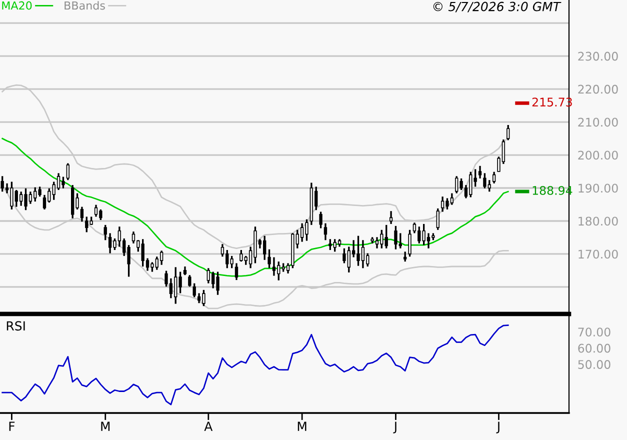 Image resolution: width=627 pixels, height=440 pixels. I want to click on x-tick-label: A, so click(208, 426).